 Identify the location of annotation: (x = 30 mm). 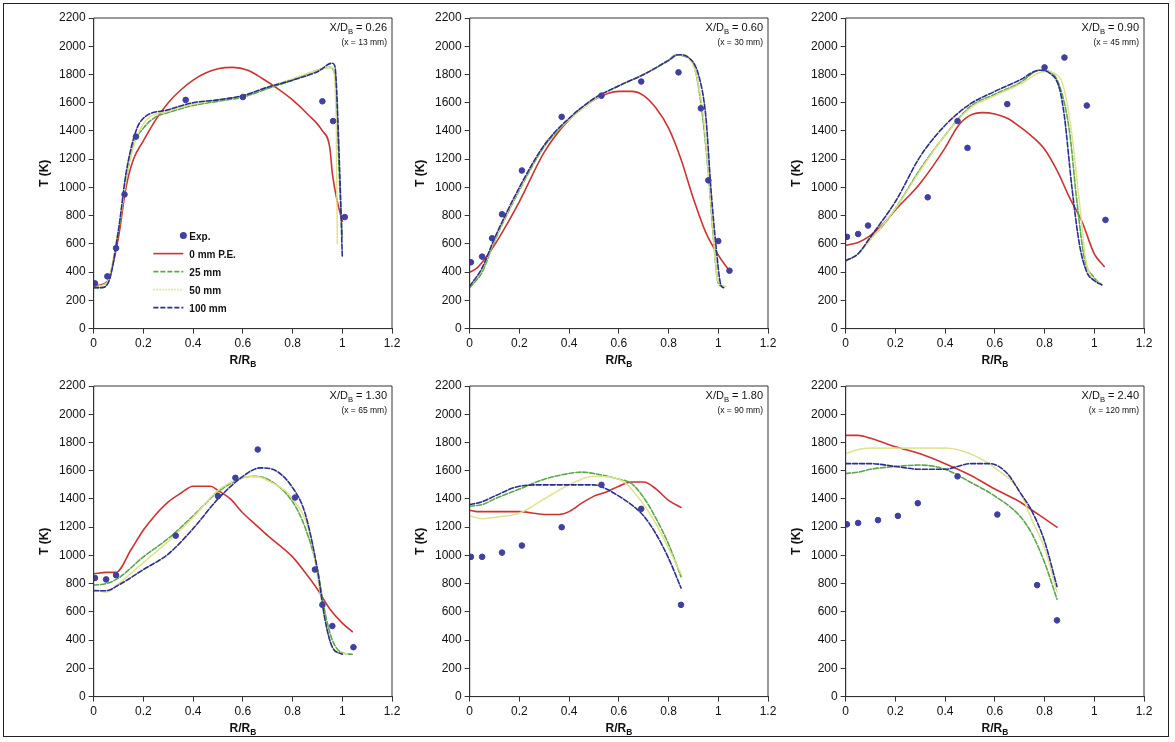
(740, 42).